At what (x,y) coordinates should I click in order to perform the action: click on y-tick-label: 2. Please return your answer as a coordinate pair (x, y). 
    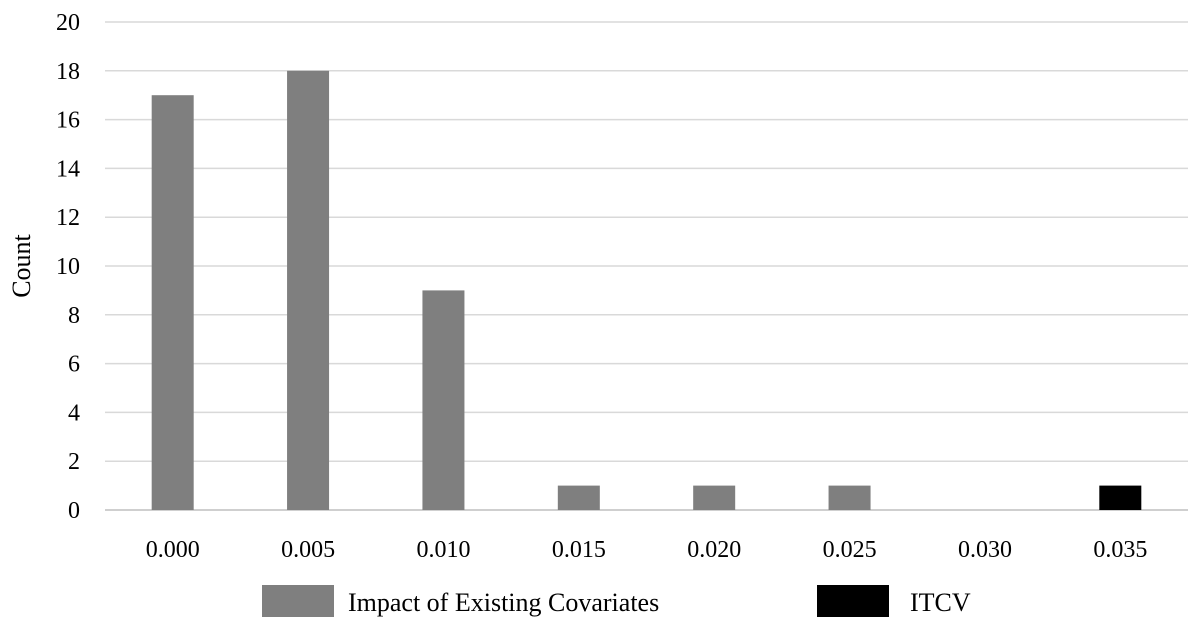
    Looking at the image, I should click on (74, 462).